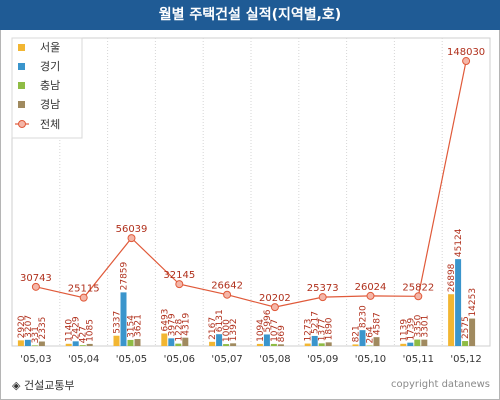  I want to click on bar-label: 2575, so click(466, 327).